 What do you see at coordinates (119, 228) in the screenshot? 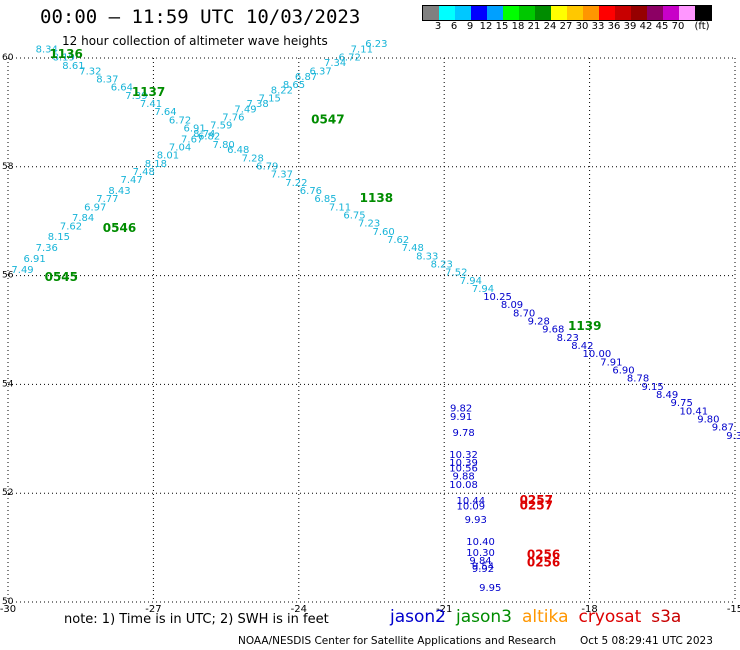
I see `pass-time-annotation: 0546` at bounding box center [119, 228].